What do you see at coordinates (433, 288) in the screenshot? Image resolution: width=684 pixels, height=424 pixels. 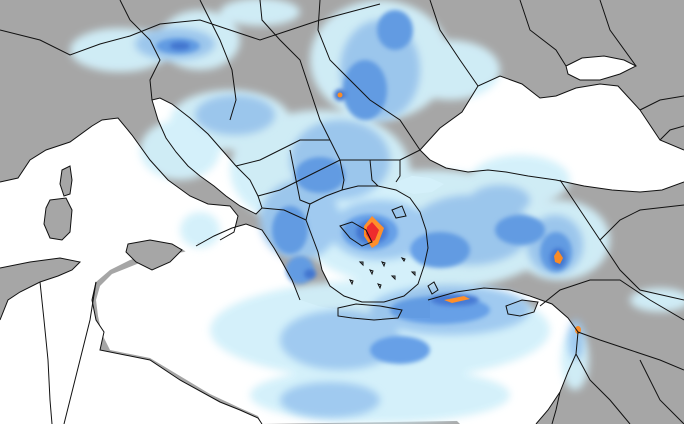 I see `coast-rhodes` at bounding box center [433, 288].